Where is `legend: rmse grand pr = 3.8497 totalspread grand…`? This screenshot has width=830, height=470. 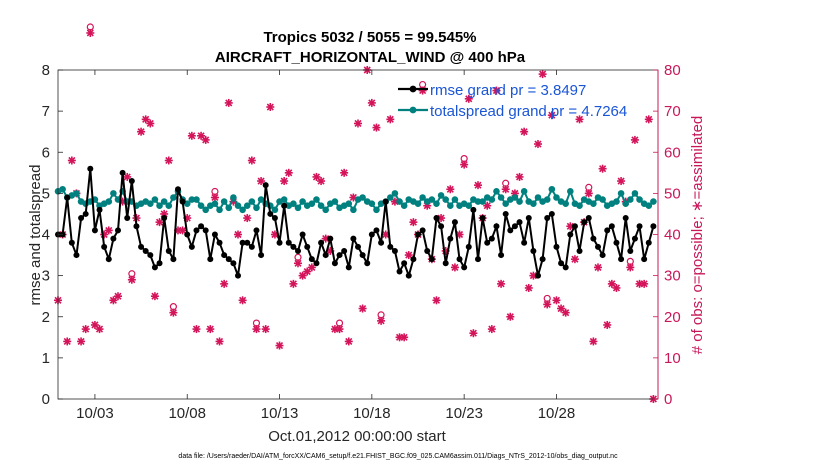
legend: rmse grand pr = 3.8497 totalspread grand… is located at coordinates (512, 101).